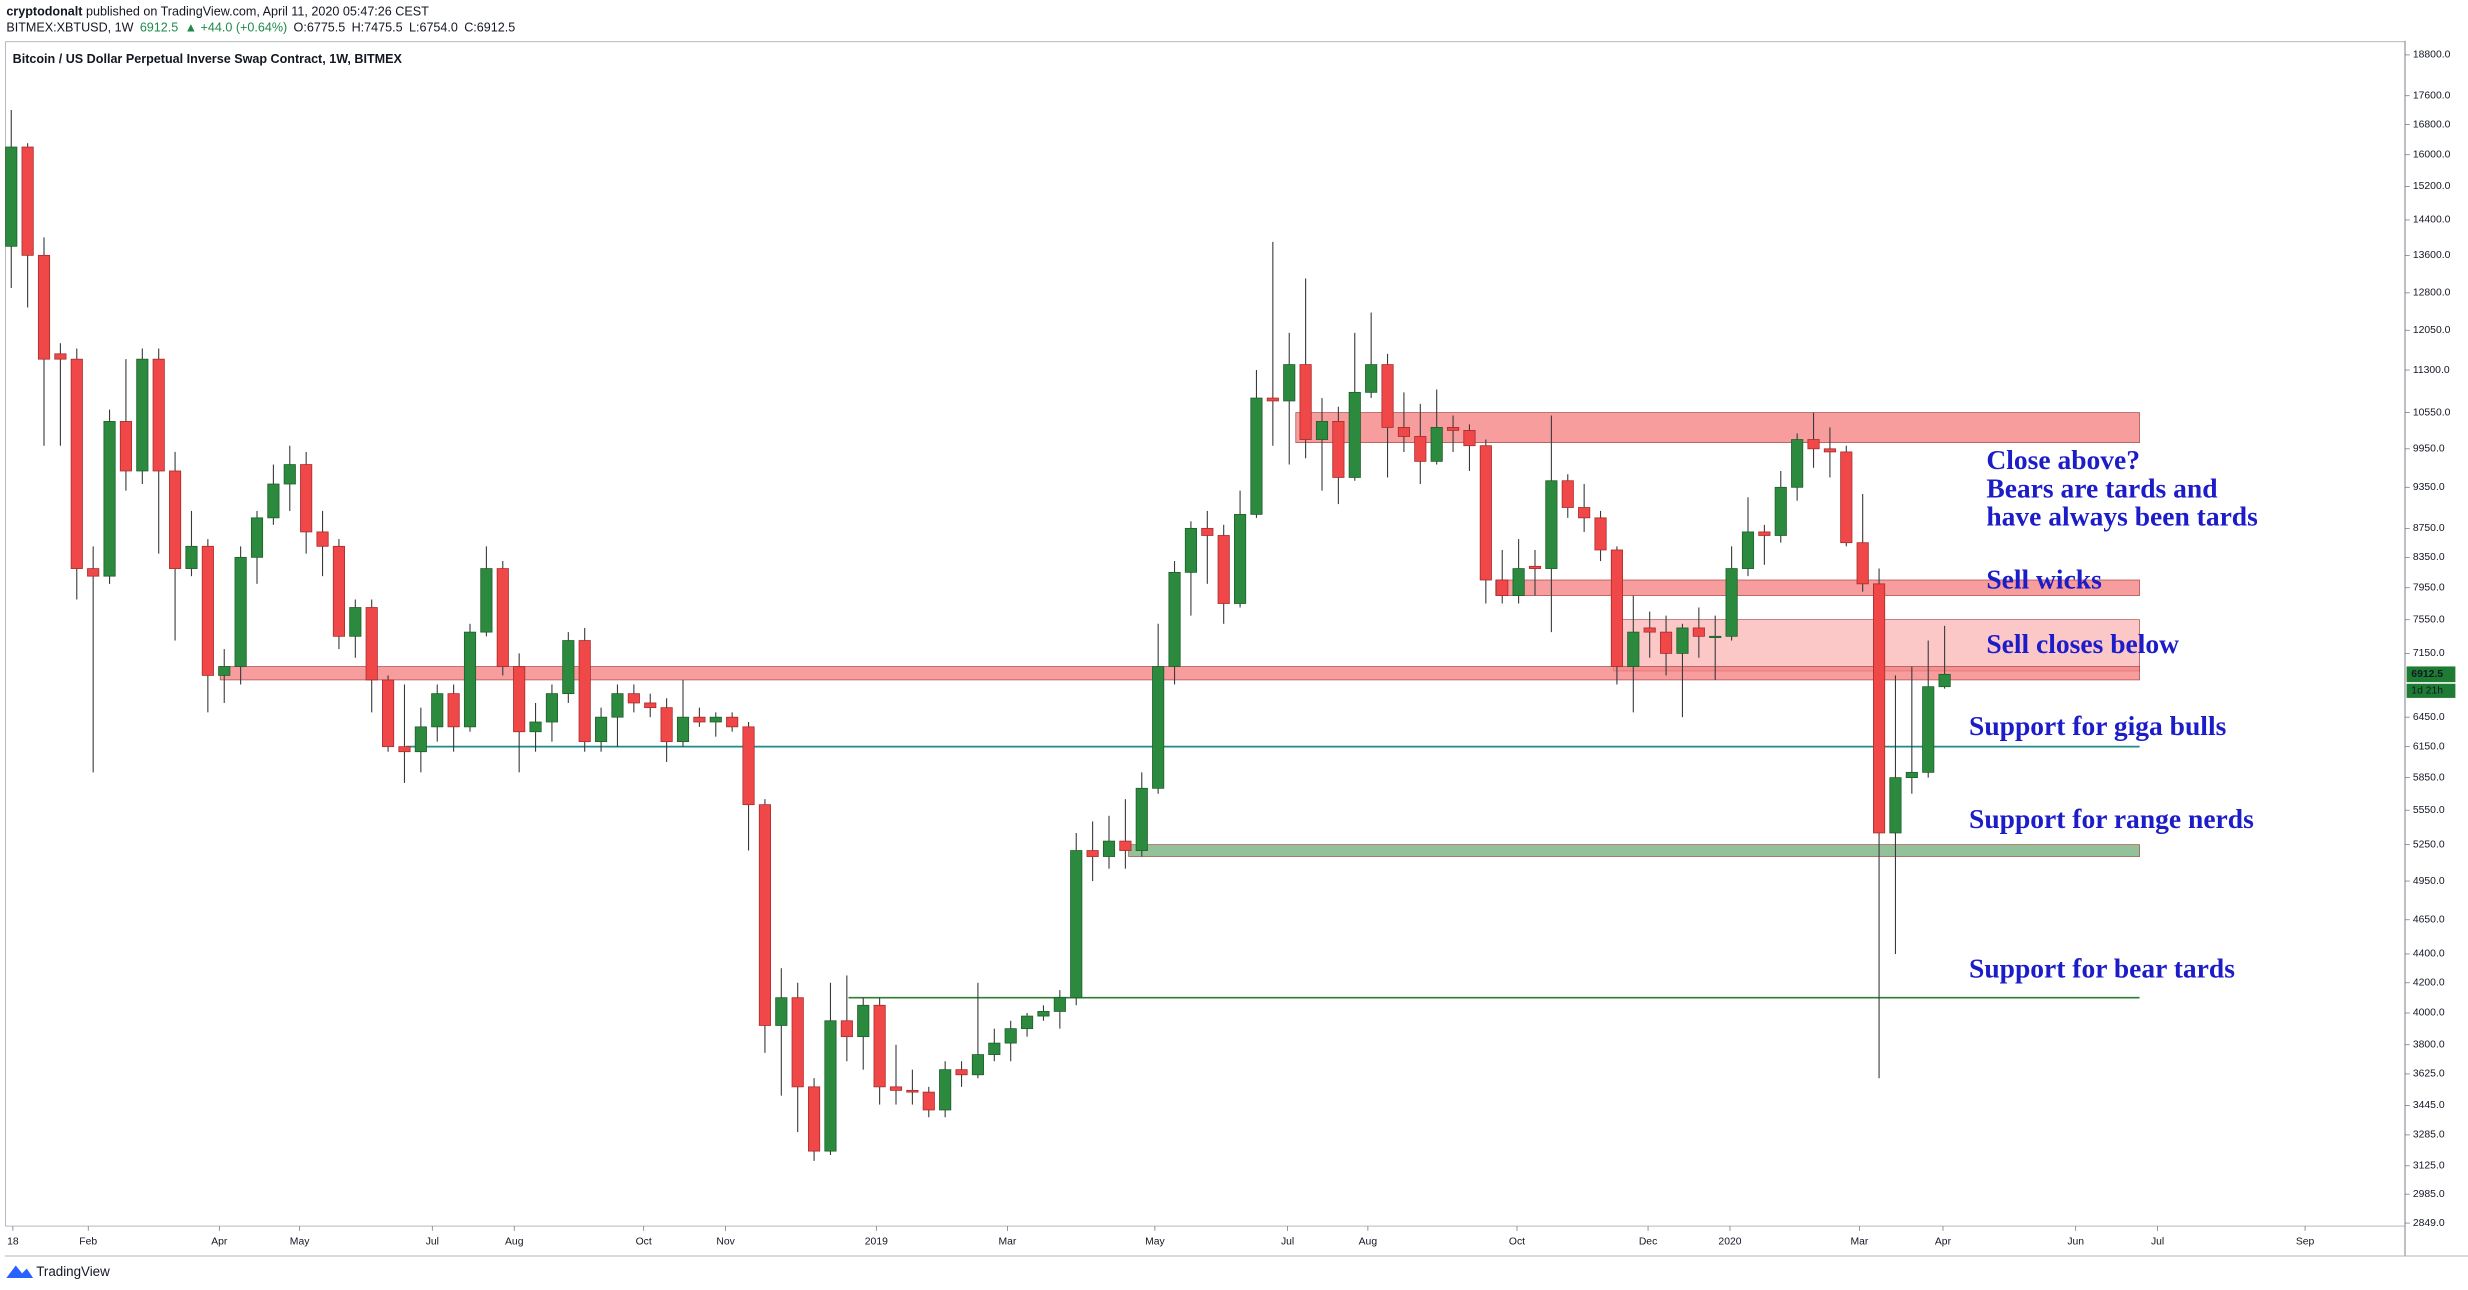 The width and height of the screenshot is (2468, 1290). Describe the element at coordinates (2429, 881) in the screenshot. I see `y-tick-label: 4950.0` at that location.